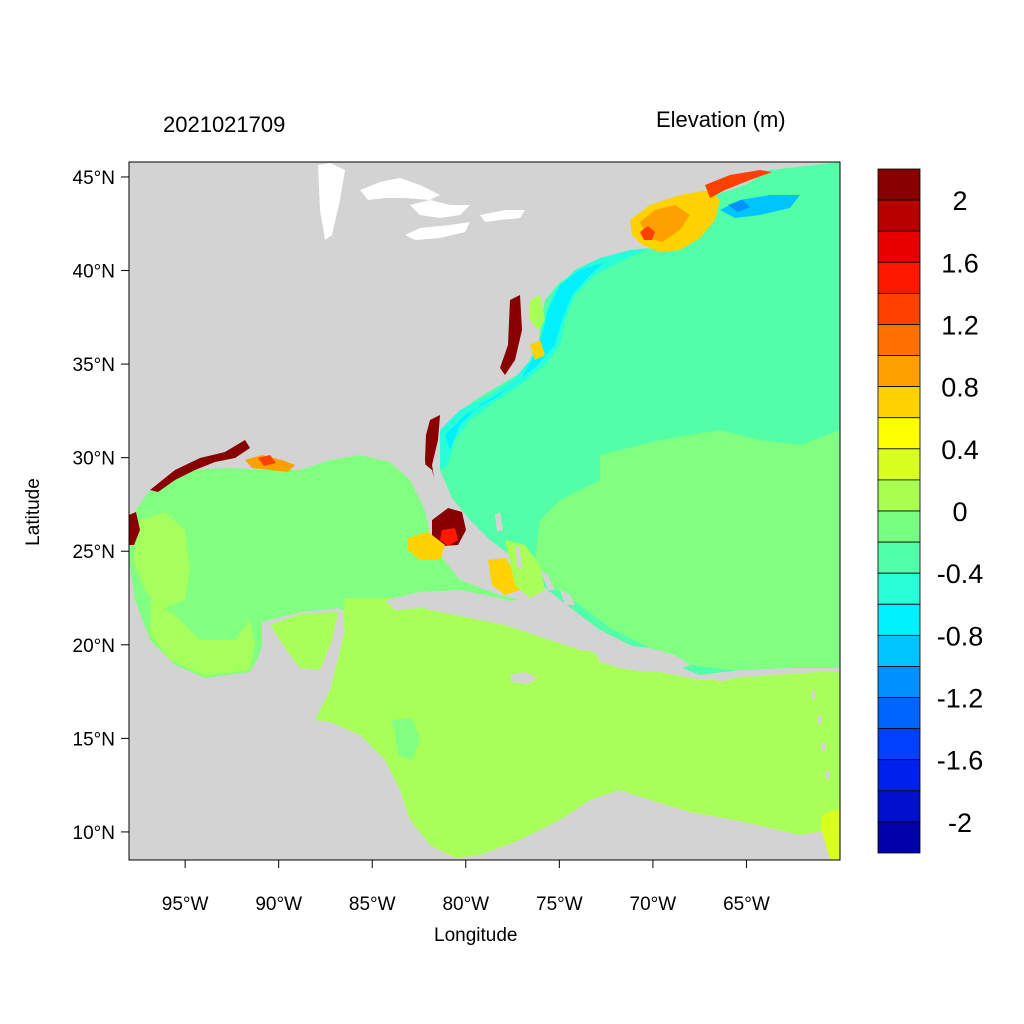  What do you see at coordinates (94, 552) in the screenshot?
I see `y-tick-label: 25°N` at bounding box center [94, 552].